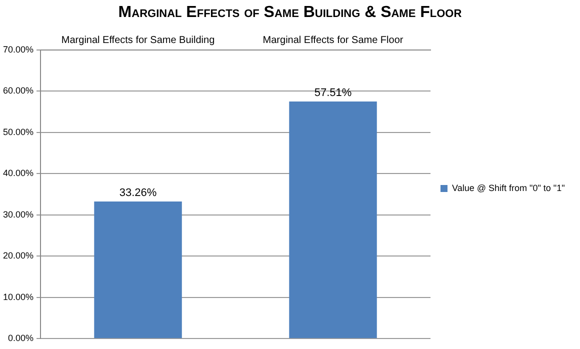 The width and height of the screenshot is (580, 349). I want to click on y-tick-label: 40.00%, so click(18, 173).